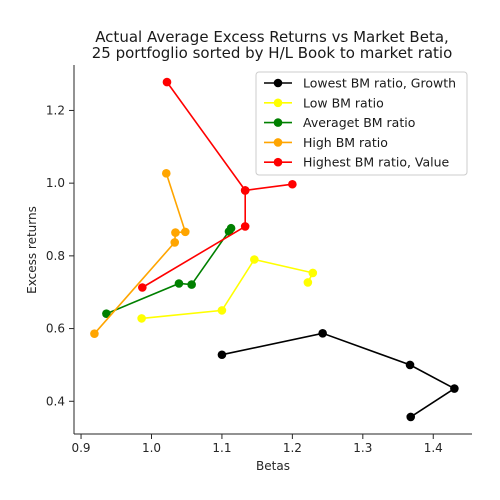 The width and height of the screenshot is (500, 500). I want to click on legend-item: Lowest BM ratio, Growth, so click(360, 83).